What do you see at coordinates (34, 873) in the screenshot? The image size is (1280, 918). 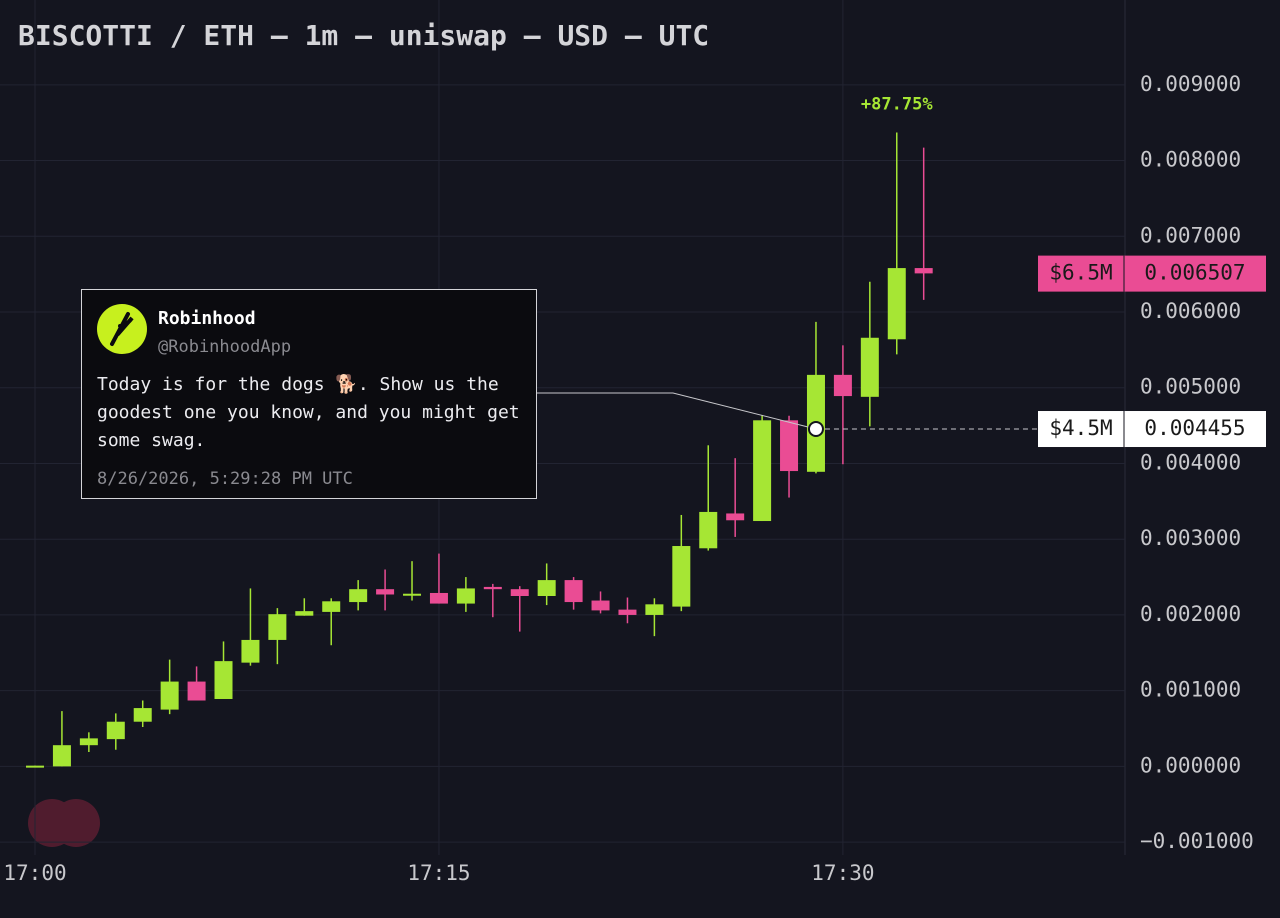 I see `x-tick-label: 17:00` at bounding box center [34, 873].